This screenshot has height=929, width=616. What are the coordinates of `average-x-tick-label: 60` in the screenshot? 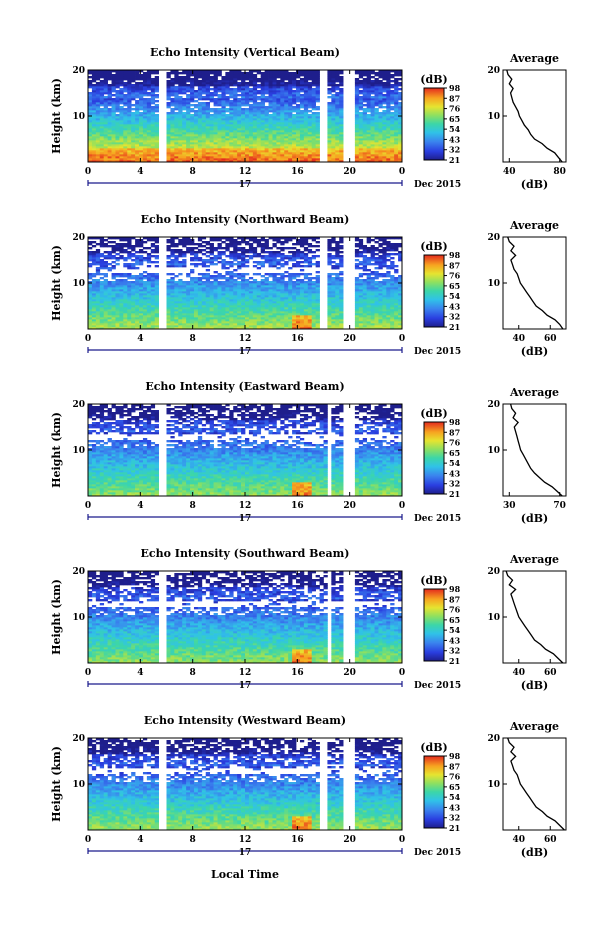 It's located at (550, 339).